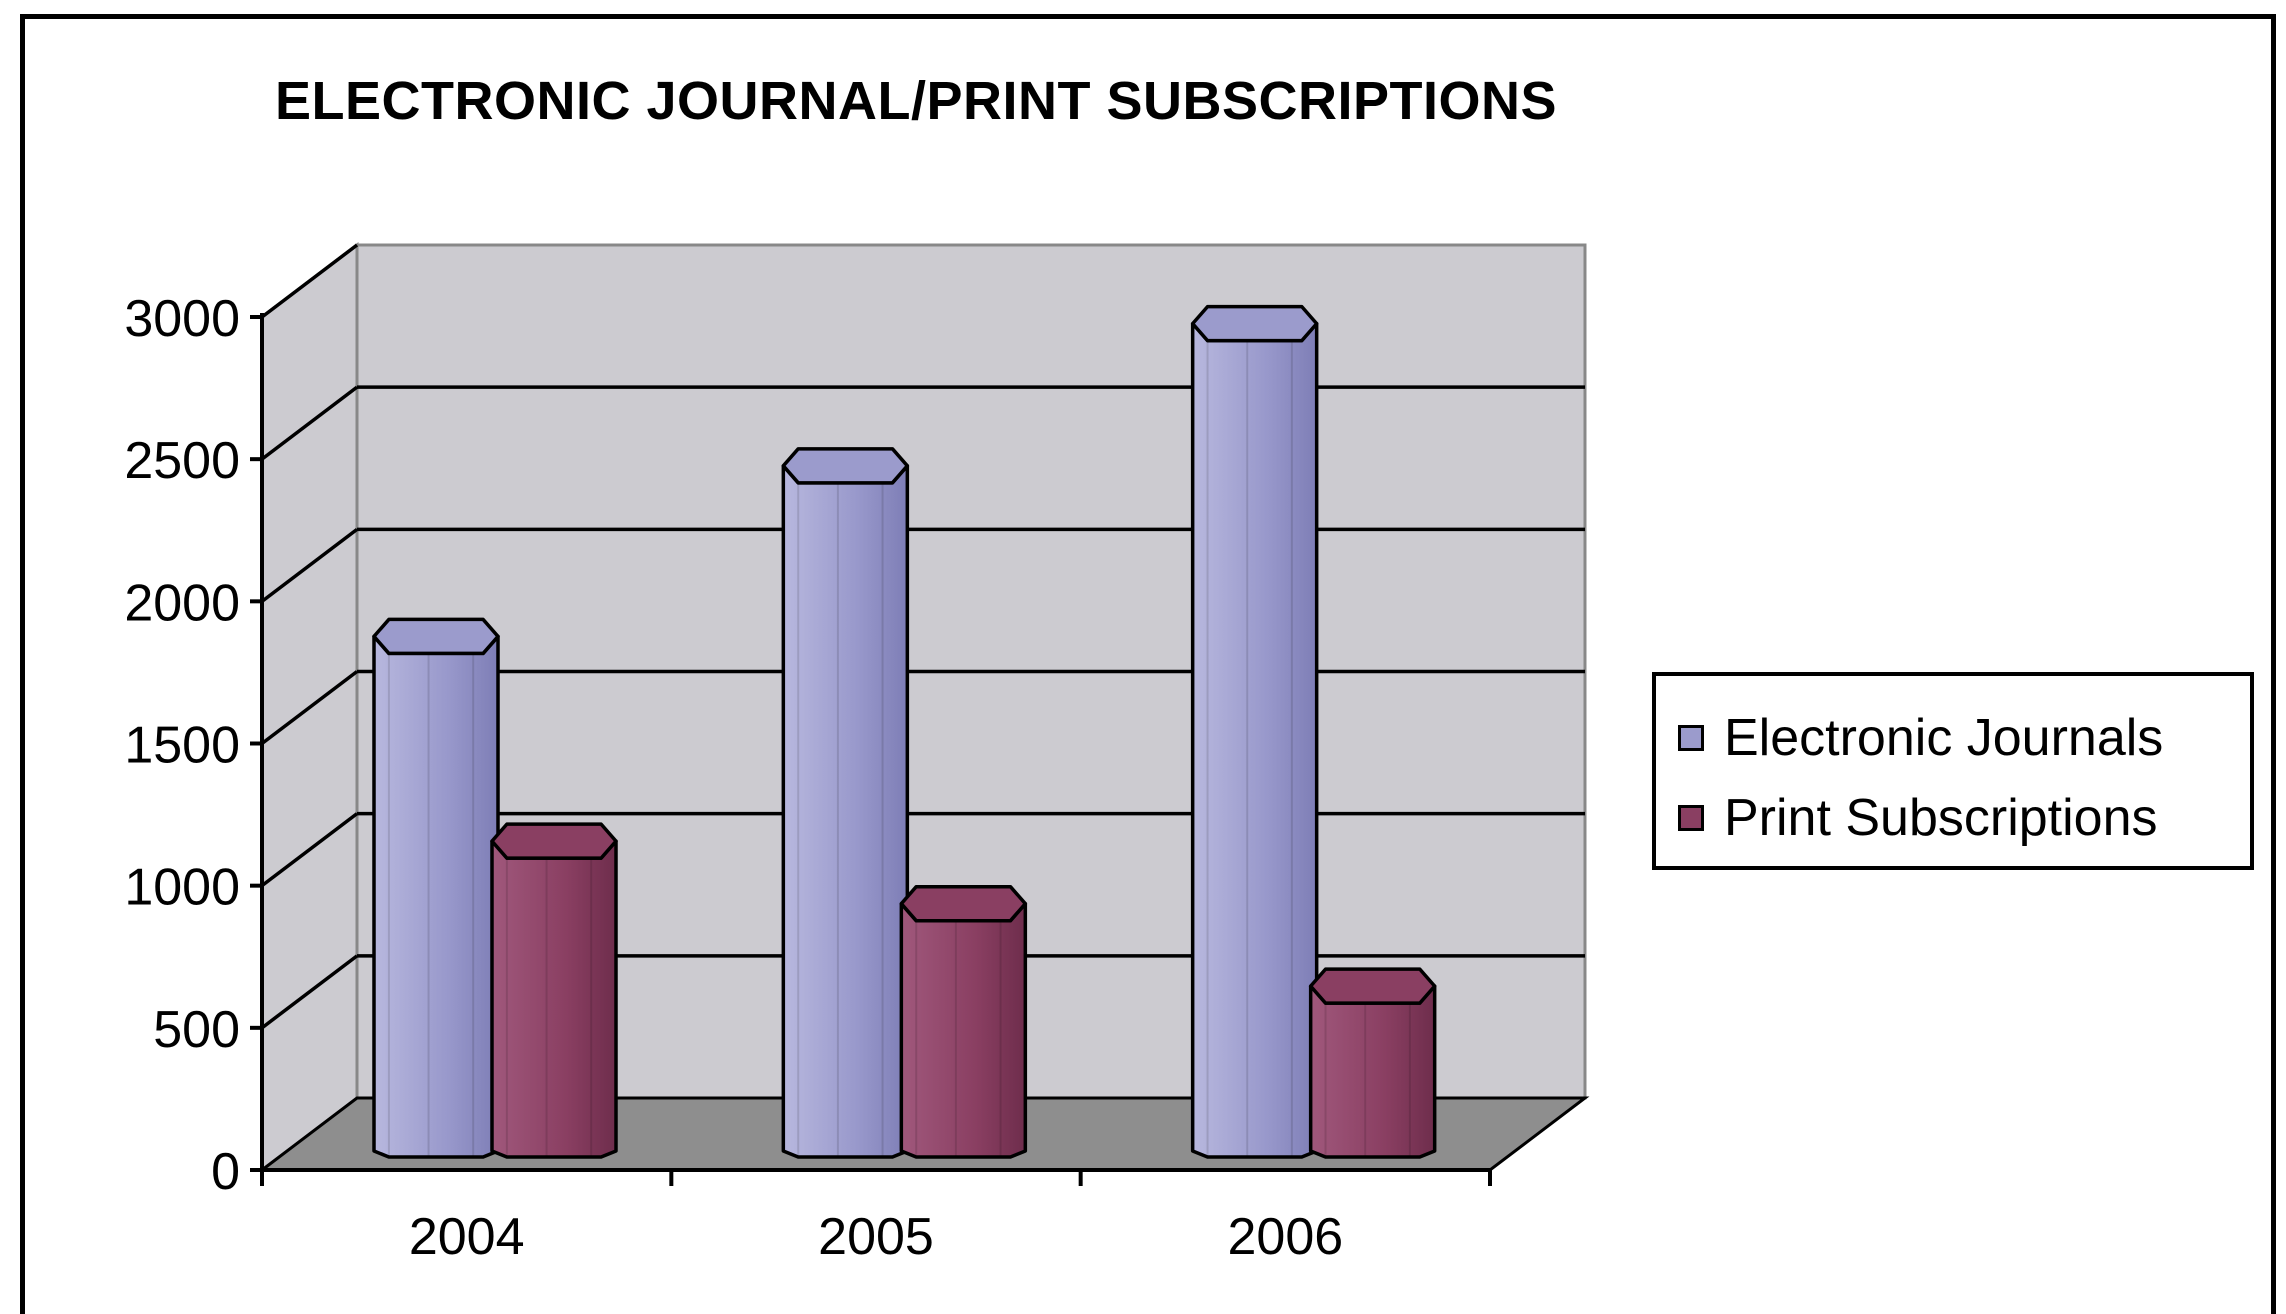  Describe the element at coordinates (554, 841) in the screenshot. I see `bar-print-subscriptions-2004-top` at that location.